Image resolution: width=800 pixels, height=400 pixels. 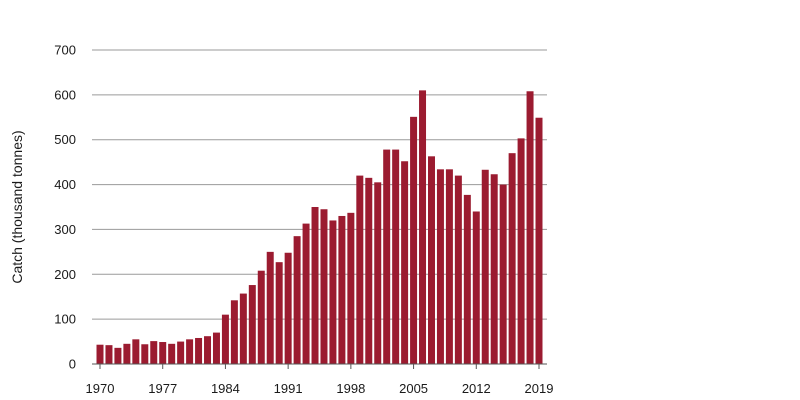 I want to click on bar-1987, so click(x=252, y=324).